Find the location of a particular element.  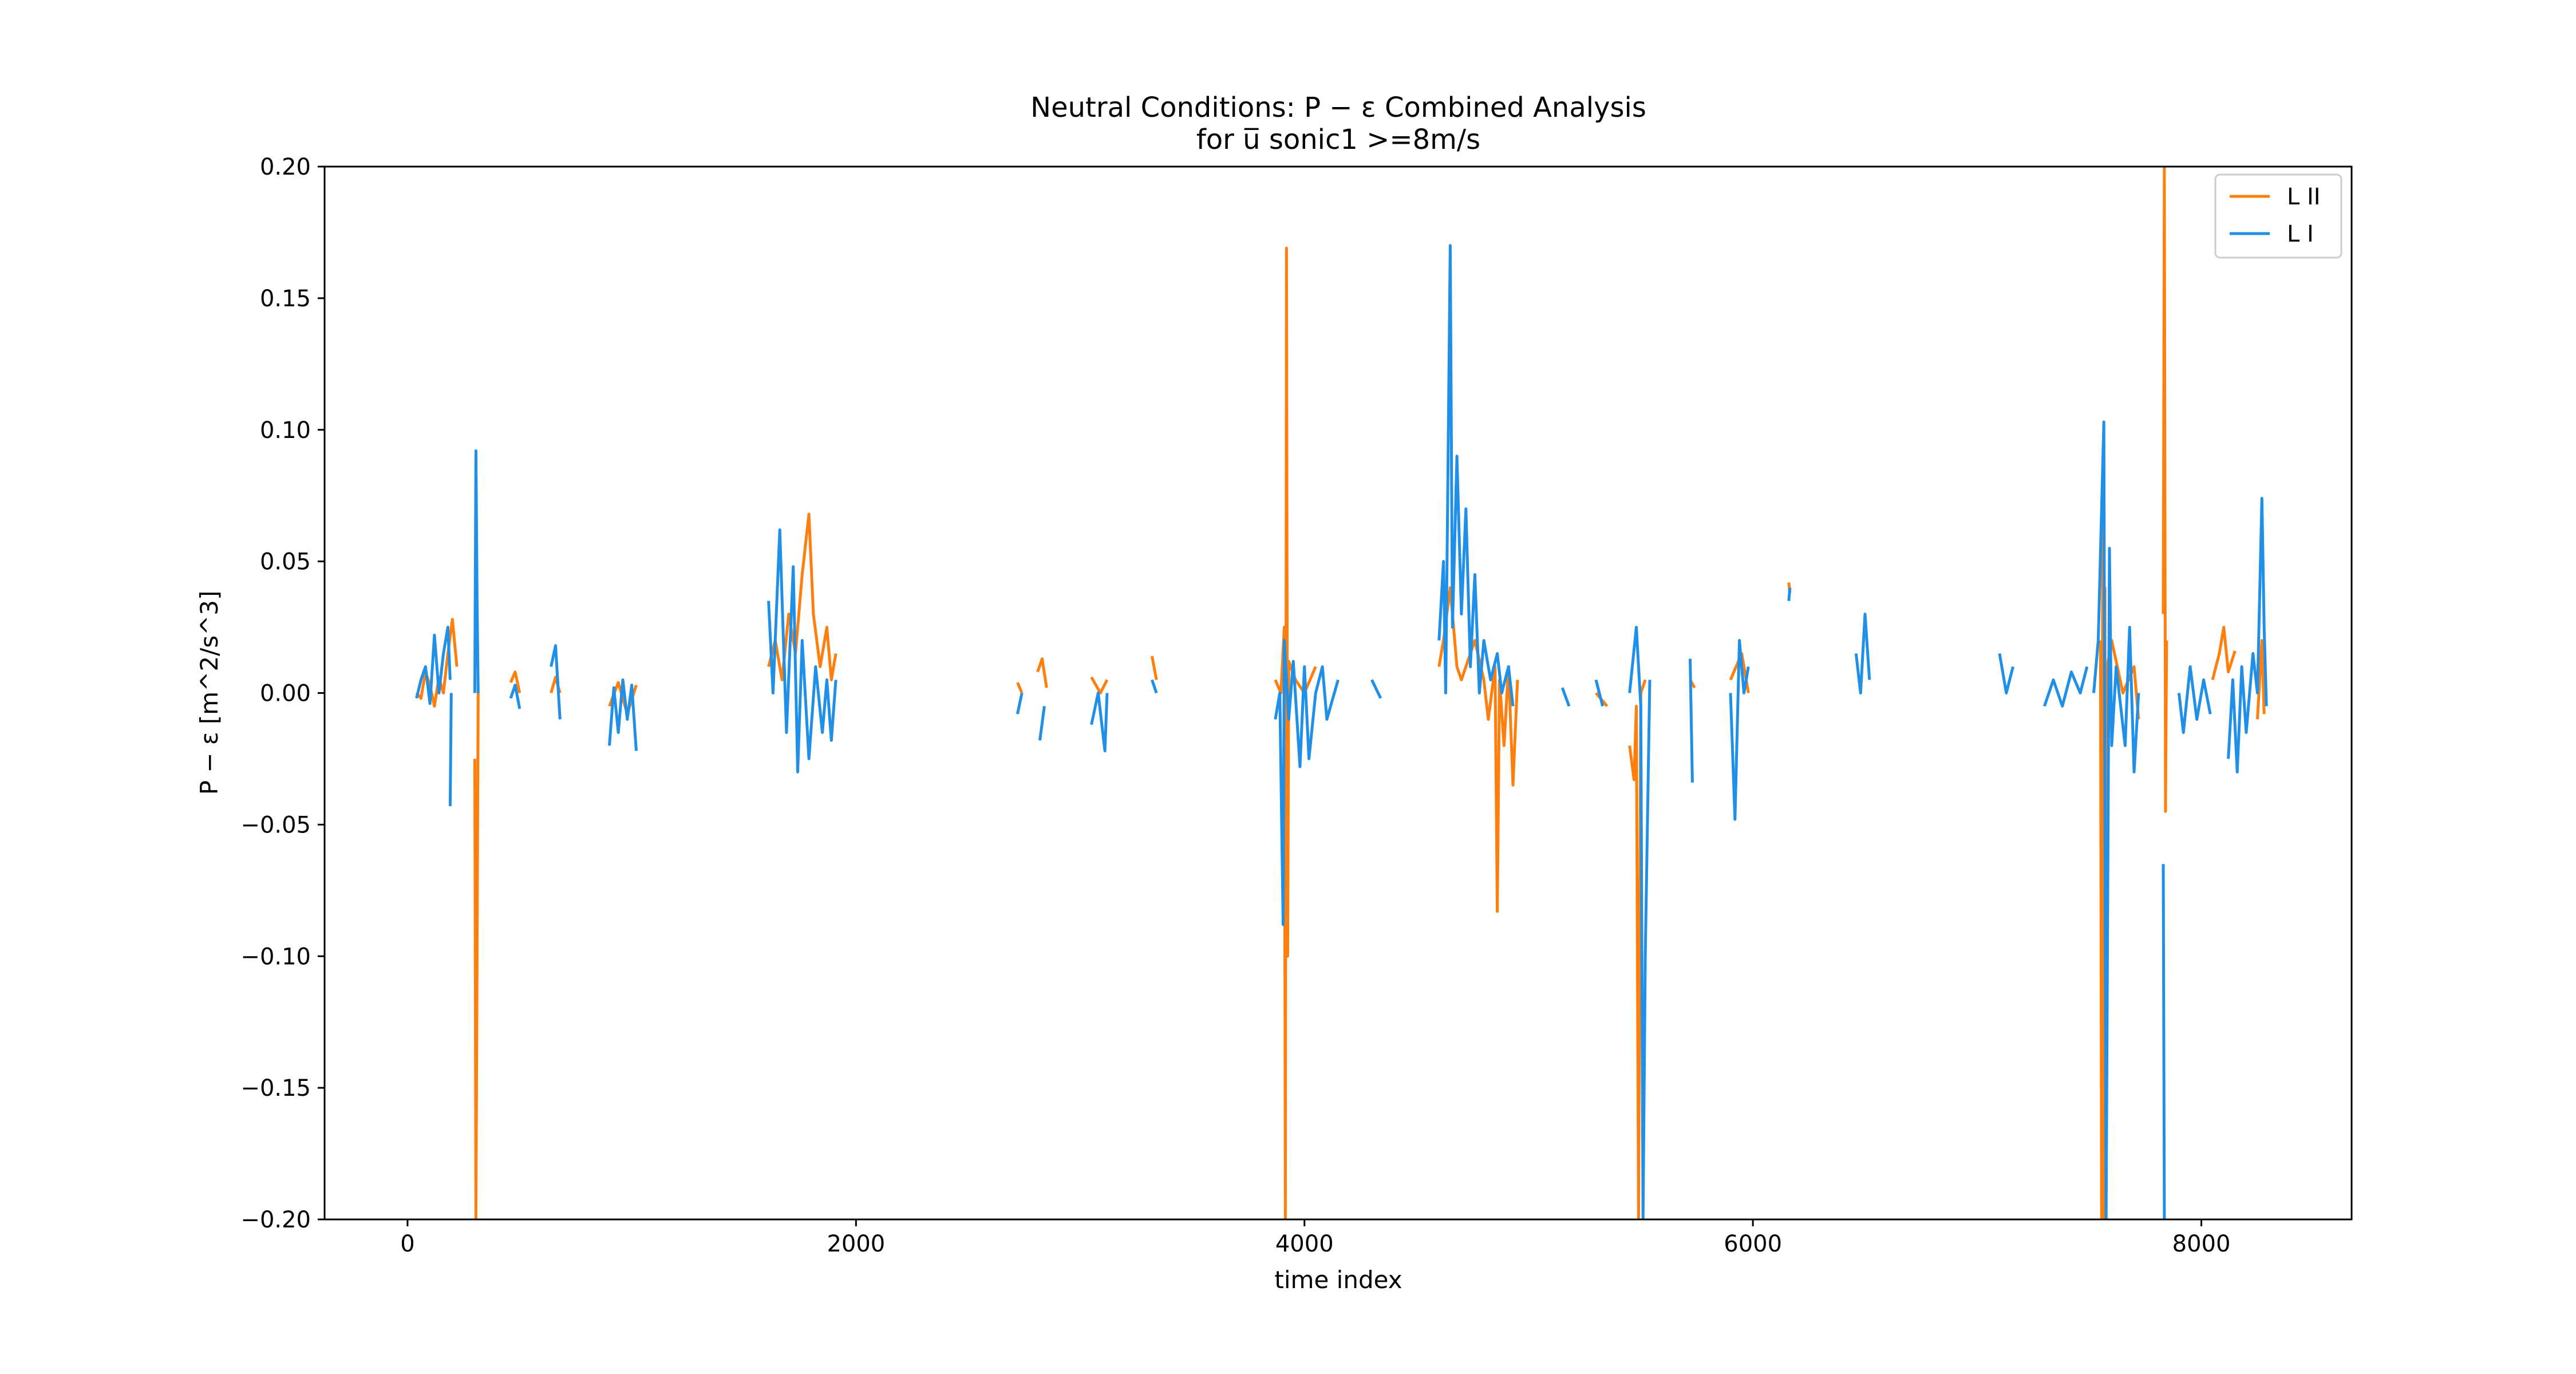

legend-label-l2: L II is located at coordinates (2304, 197).